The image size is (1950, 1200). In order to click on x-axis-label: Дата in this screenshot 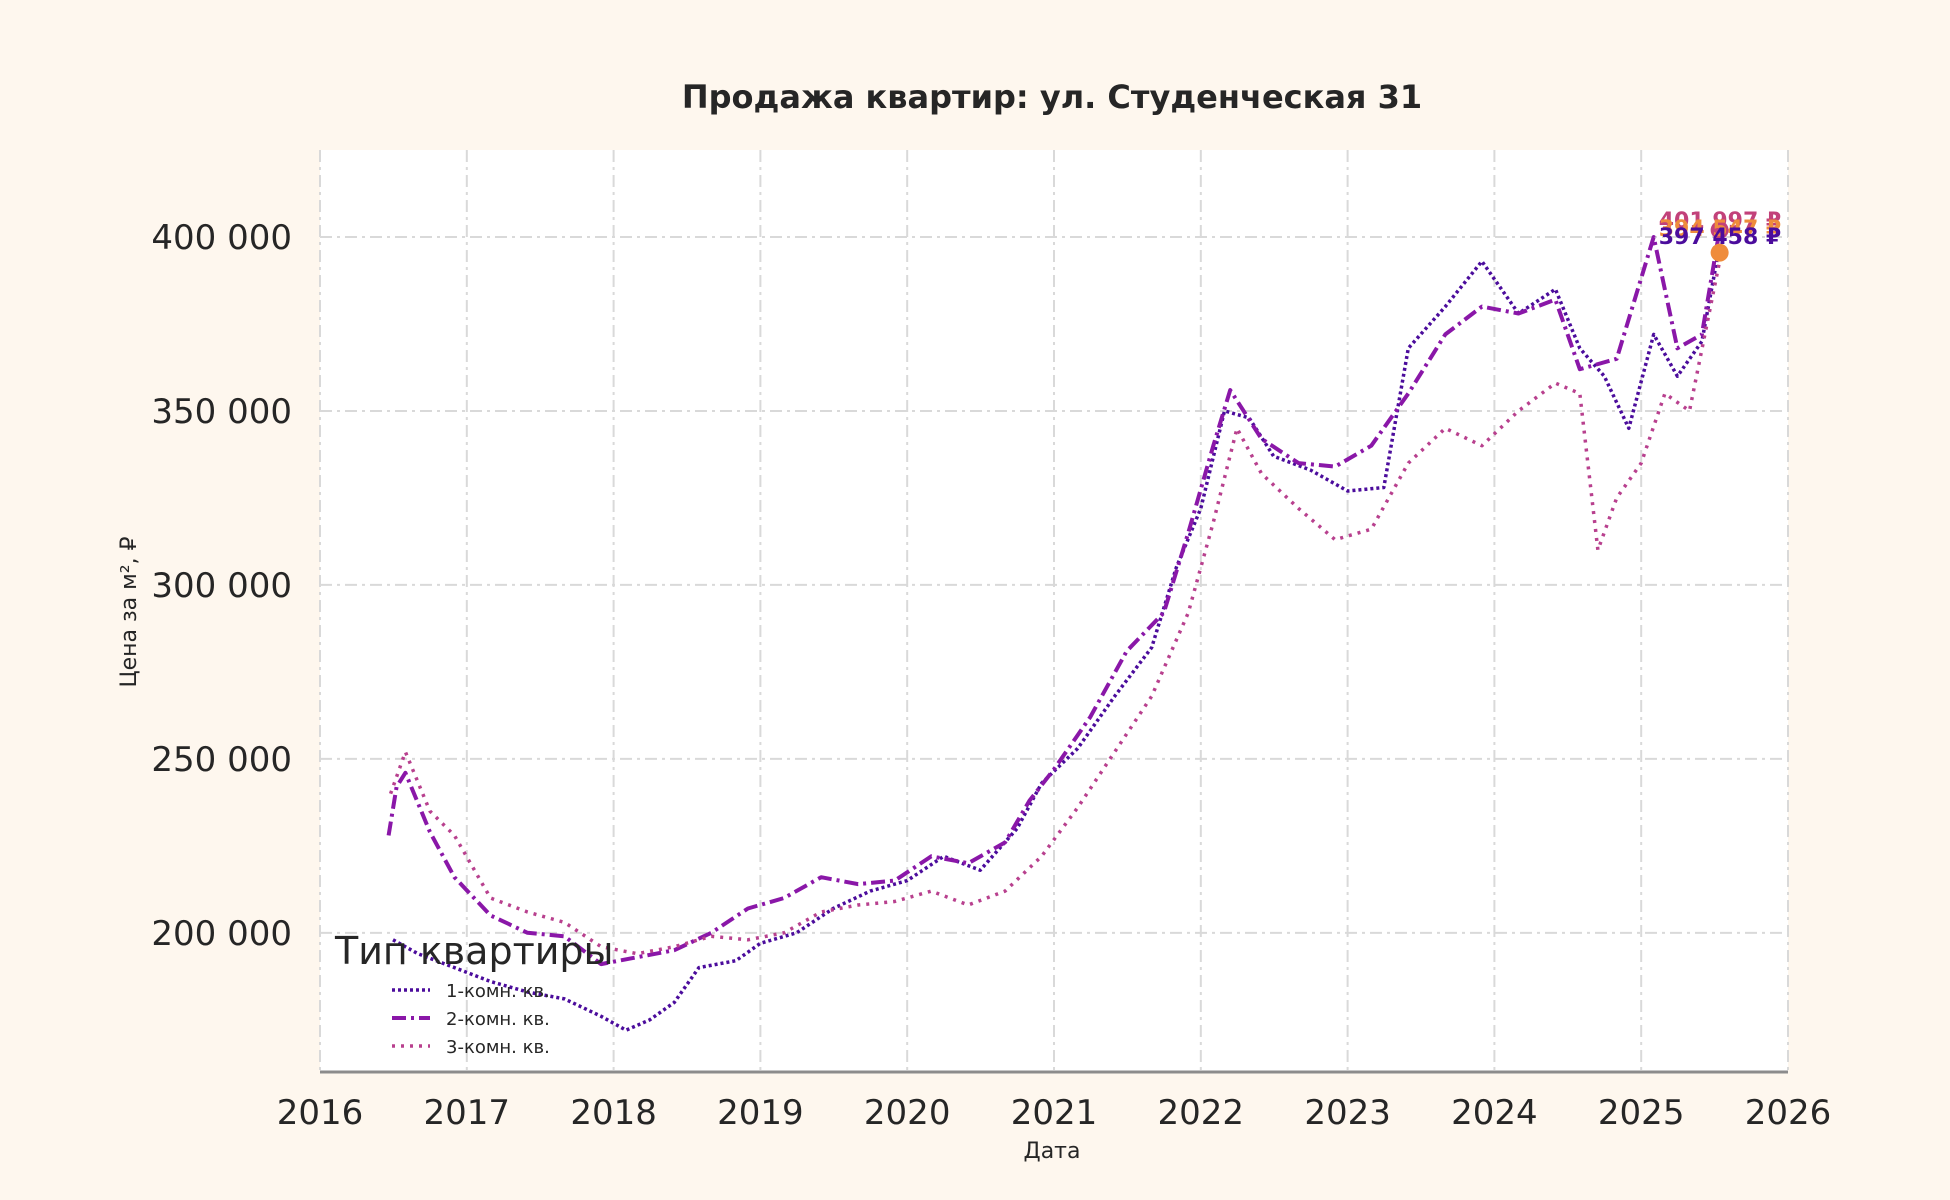, I will do `click(1052, 1151)`.